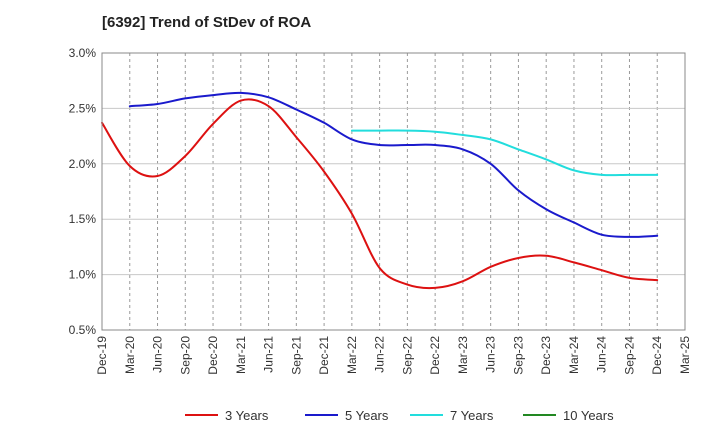 The image size is (720, 440). What do you see at coordinates (83, 330) in the screenshot?
I see `y-tick-label: 0.5%` at bounding box center [83, 330].